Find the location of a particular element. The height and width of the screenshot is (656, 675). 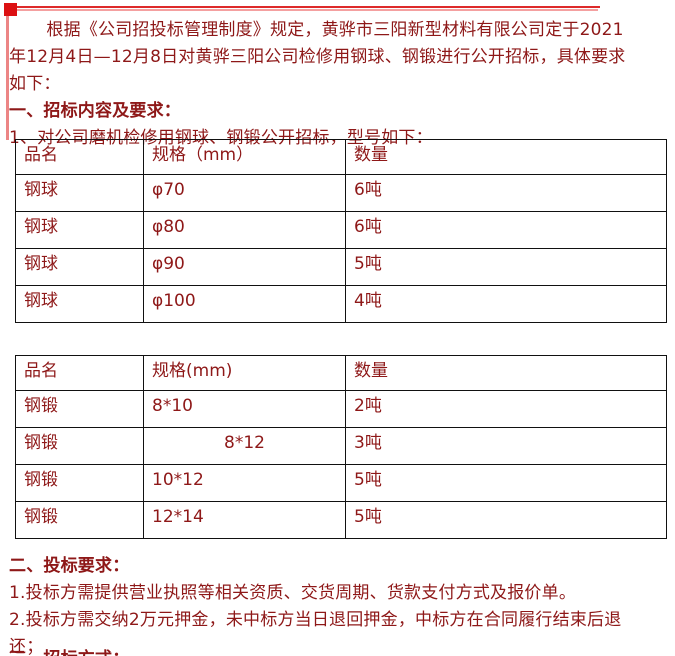

text-line: 根据《公司招投标管理制度》规定，黄骅市三阳新型材料有限公司定于2021 is located at coordinates (335, 30).